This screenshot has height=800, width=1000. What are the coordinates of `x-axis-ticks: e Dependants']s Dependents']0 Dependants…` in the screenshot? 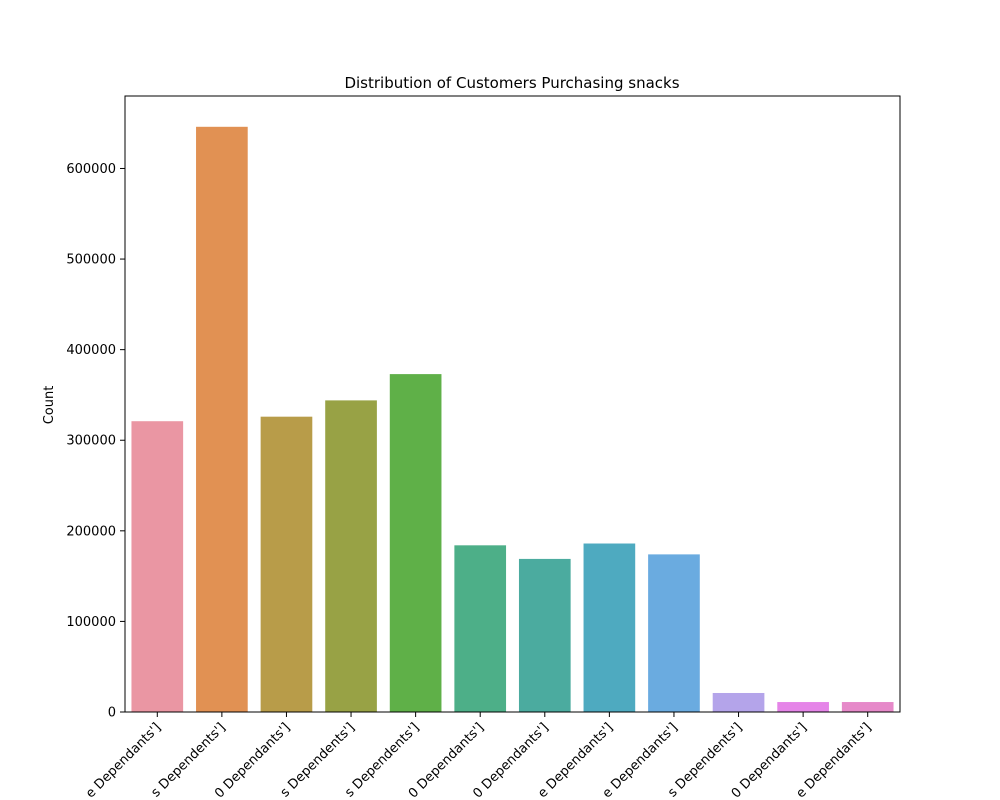 It's located at (479, 756).